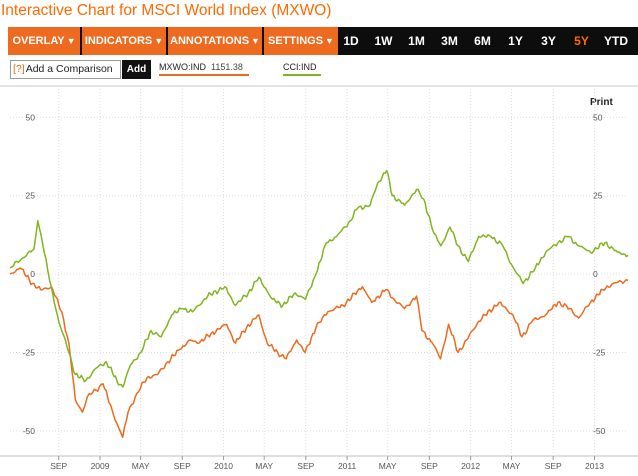  I want to click on x-tick-label: 2012, so click(470, 466).